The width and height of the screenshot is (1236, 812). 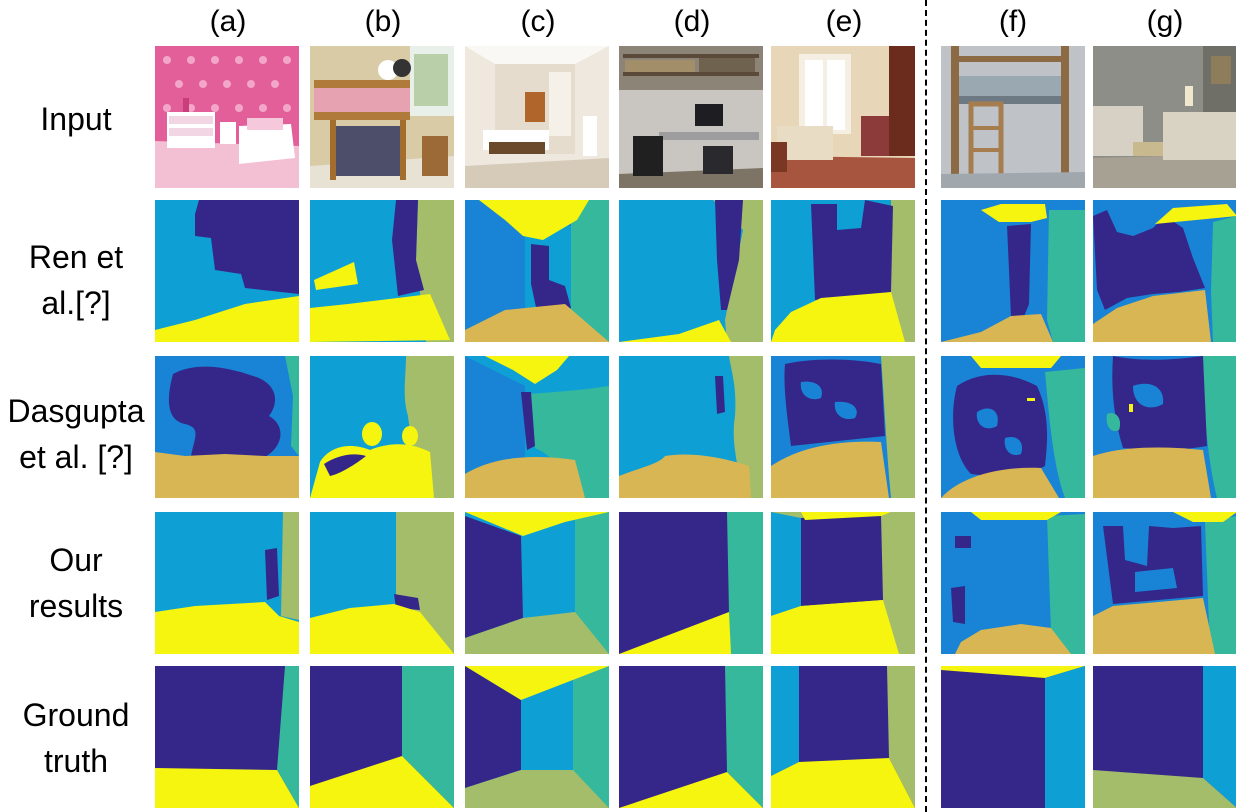 What do you see at coordinates (76, 606) in the screenshot?
I see `row-label-line: results` at bounding box center [76, 606].